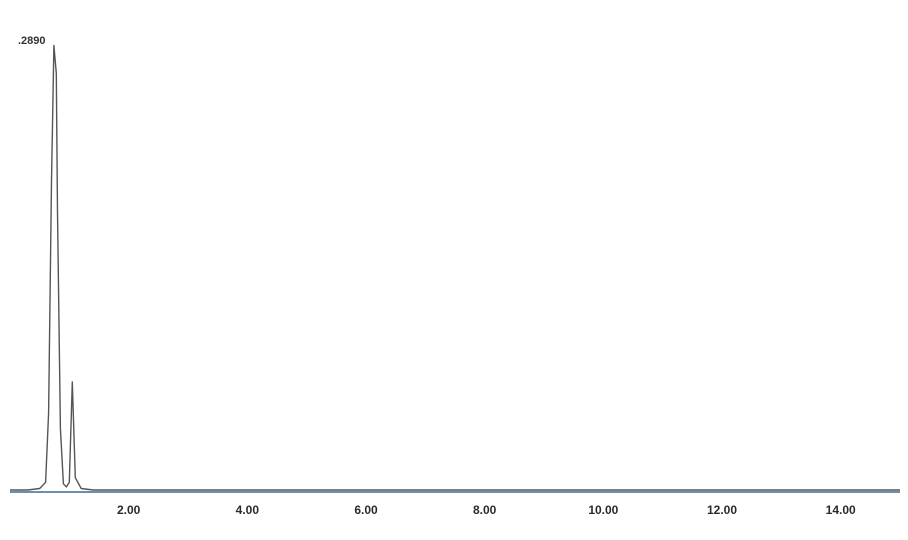  I want to click on x-tick-label: 12.00, so click(722, 510).